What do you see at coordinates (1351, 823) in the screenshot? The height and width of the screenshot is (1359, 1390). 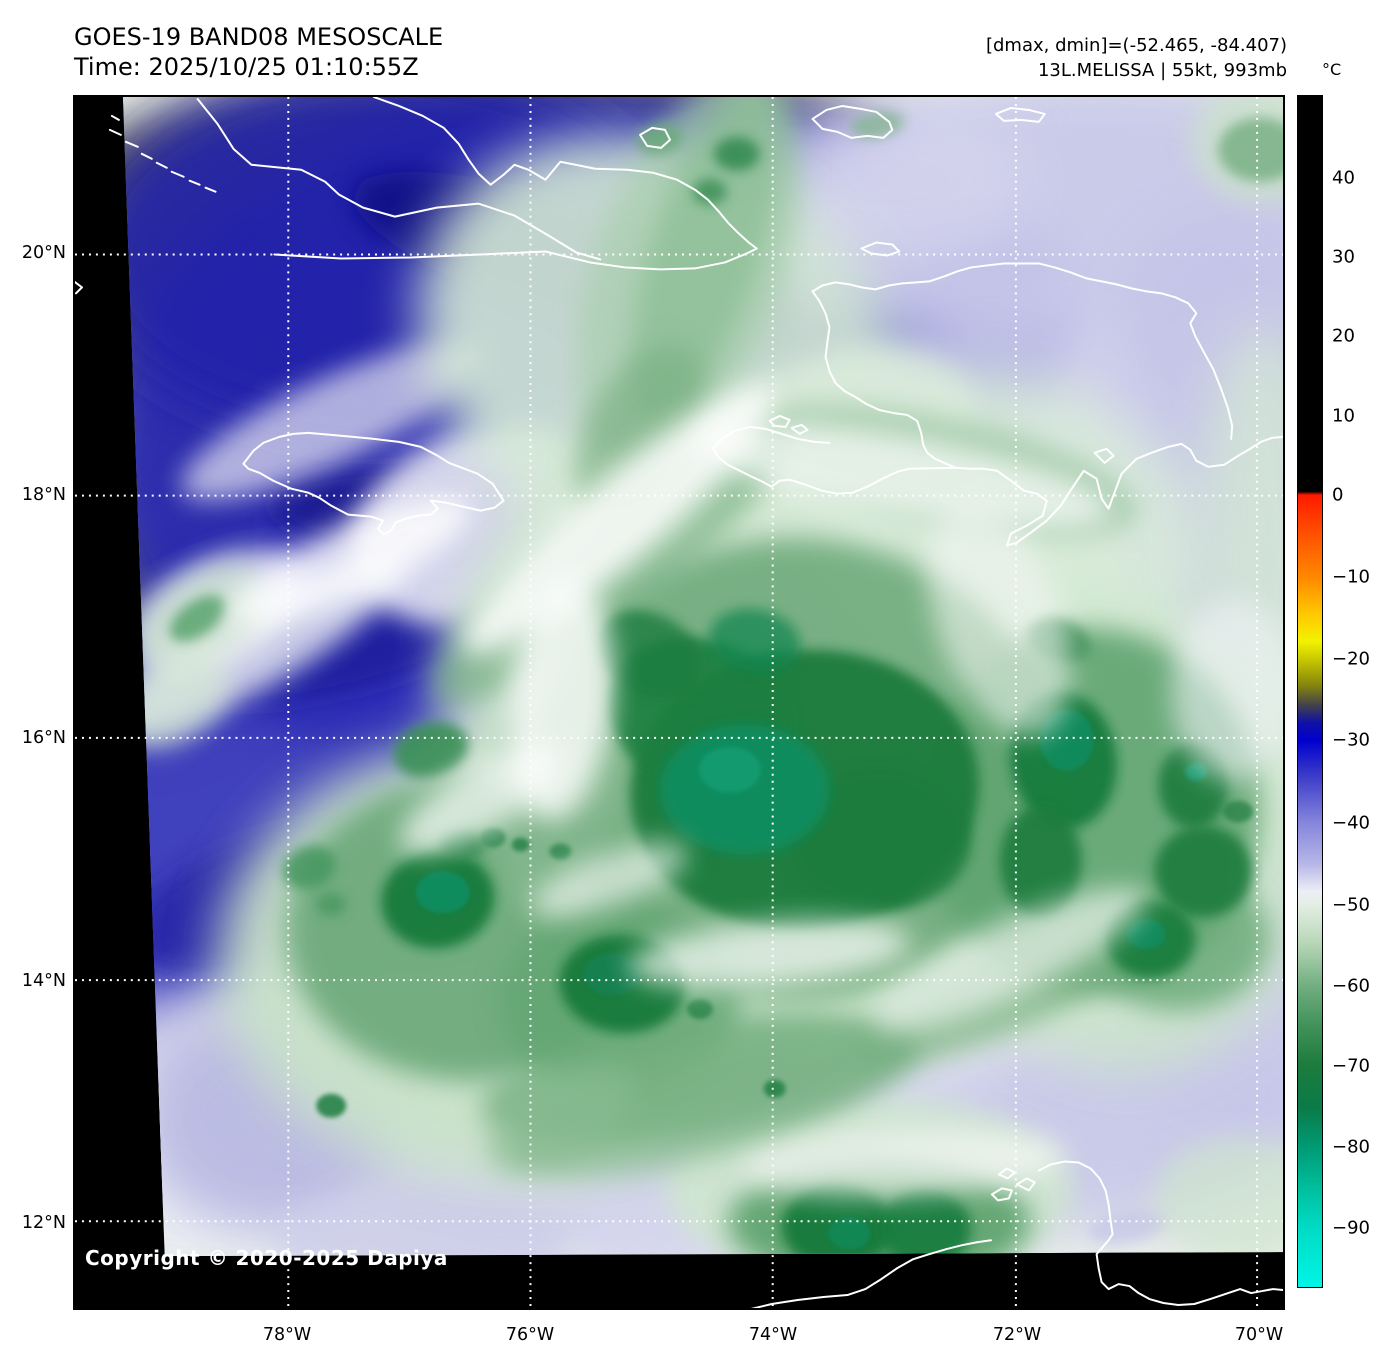 I see `colorbar-tick-label: −40` at bounding box center [1351, 823].